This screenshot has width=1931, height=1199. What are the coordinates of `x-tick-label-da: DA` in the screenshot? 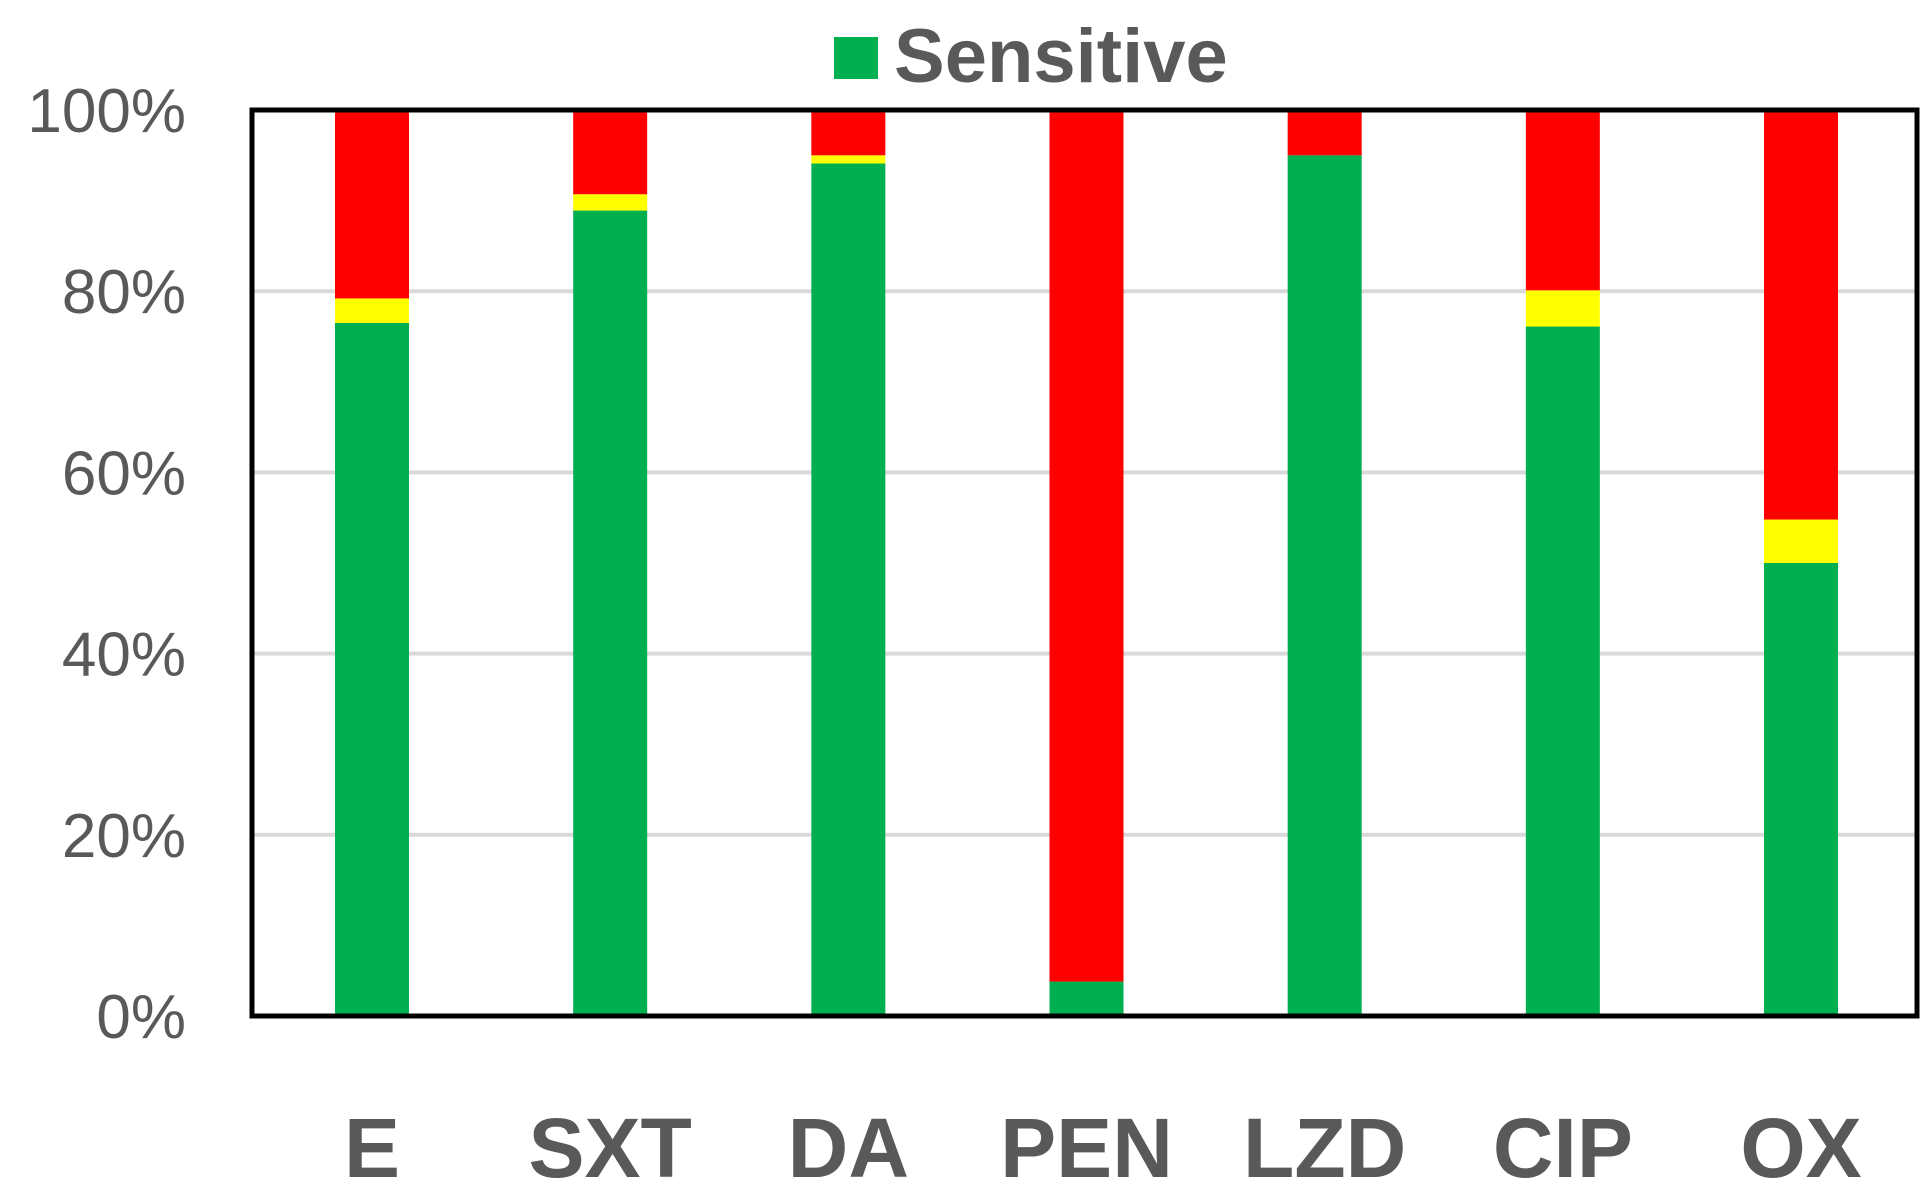 It's located at (848, 1148).